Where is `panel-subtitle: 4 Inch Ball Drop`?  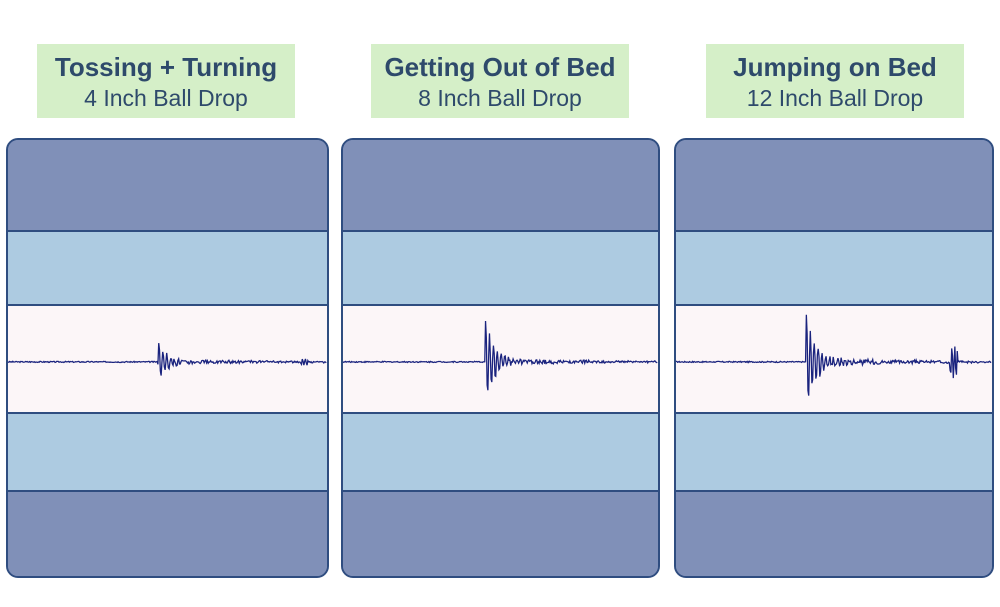
panel-subtitle: 4 Inch Ball Drop is located at coordinates (166, 98).